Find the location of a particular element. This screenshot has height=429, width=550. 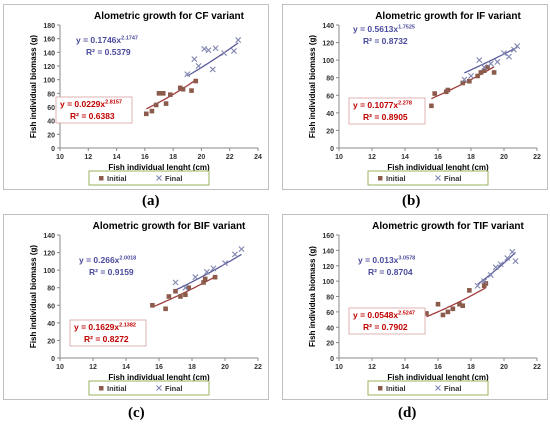

chart-d-equation-box-initial is located at coordinates (387, 321).